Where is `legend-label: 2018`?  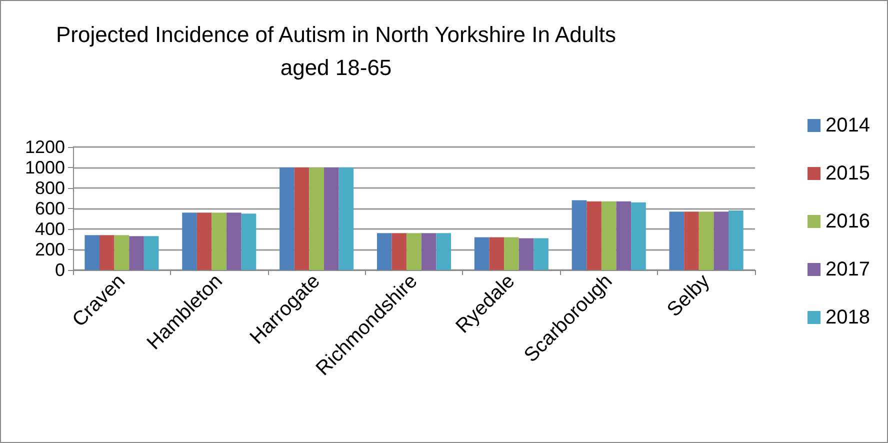 legend-label: 2018 is located at coordinates (848, 317).